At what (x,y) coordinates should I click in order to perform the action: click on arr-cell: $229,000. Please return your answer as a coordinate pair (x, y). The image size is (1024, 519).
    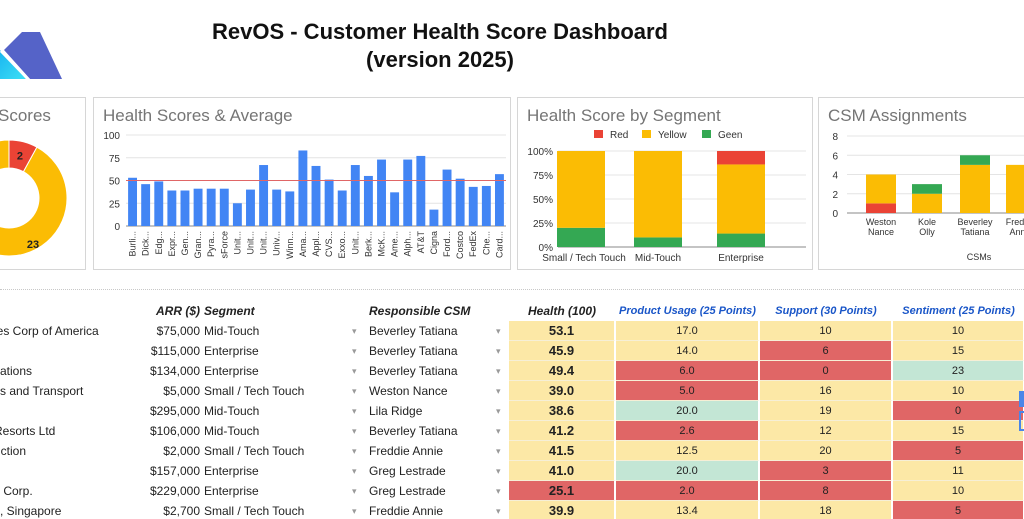
    Looking at the image, I should click on (174, 491).